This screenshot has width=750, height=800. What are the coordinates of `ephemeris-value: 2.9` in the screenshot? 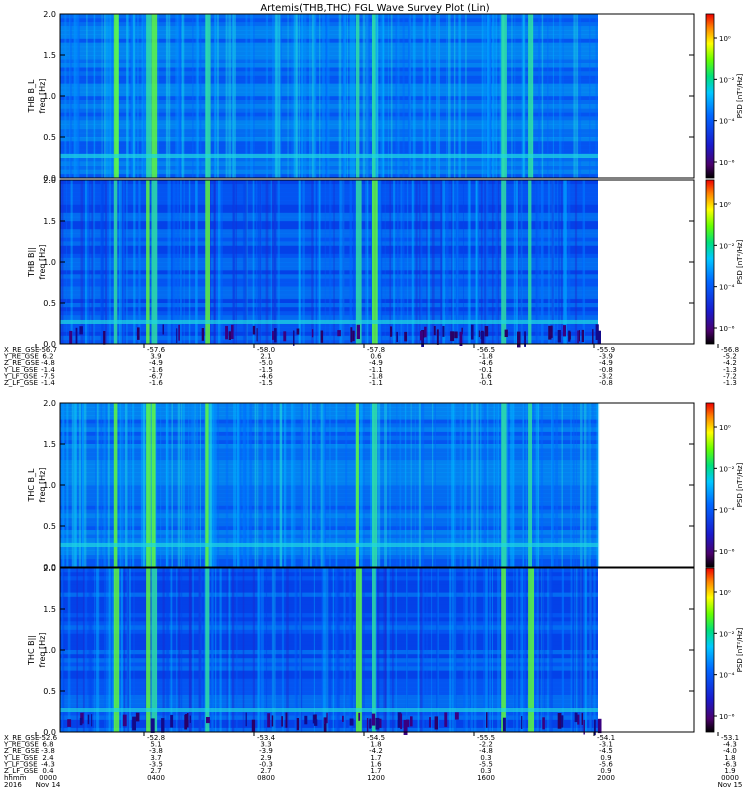 It's located at (265, 758).